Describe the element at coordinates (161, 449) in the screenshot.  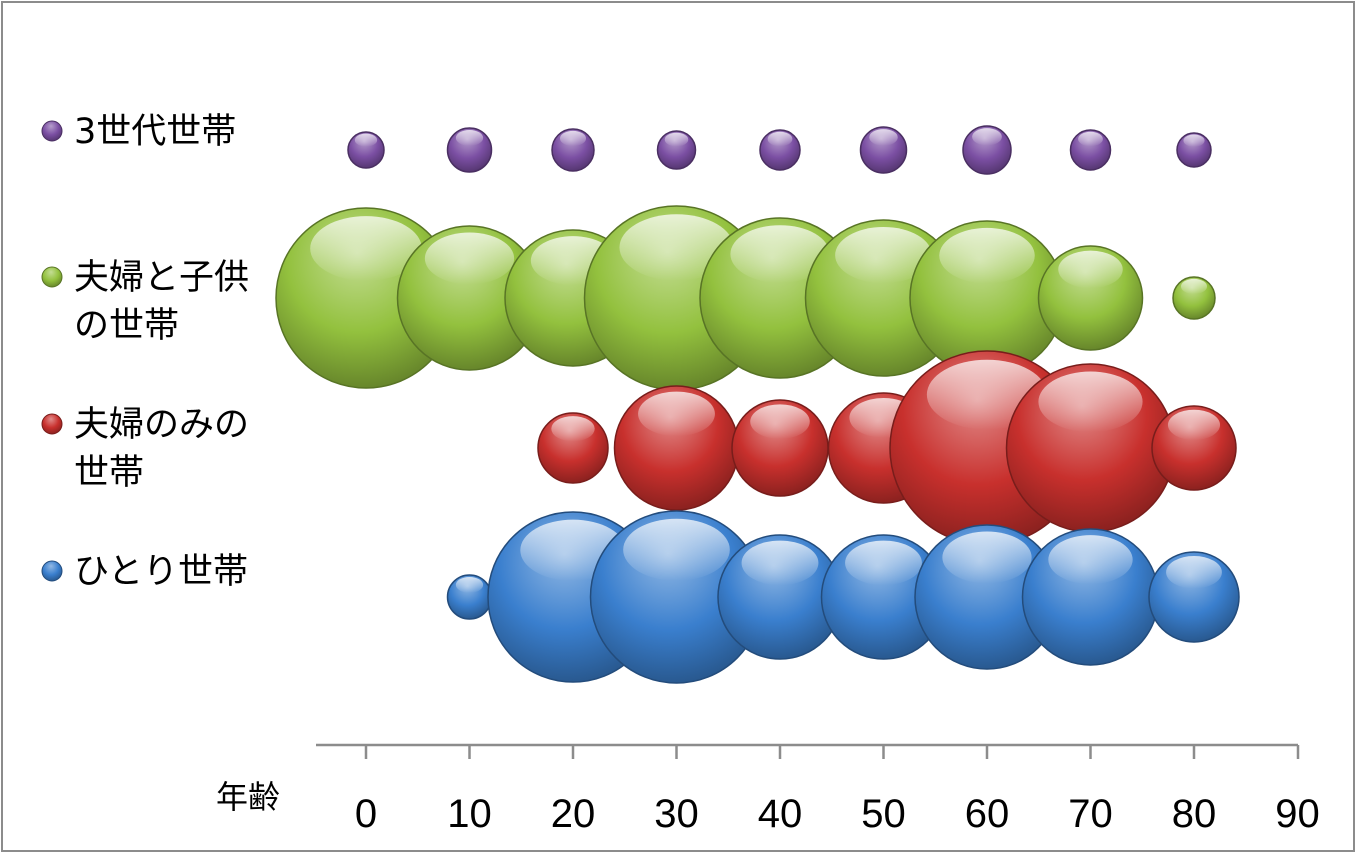
I see `legend-label: 夫婦のみの世帯` at that location.